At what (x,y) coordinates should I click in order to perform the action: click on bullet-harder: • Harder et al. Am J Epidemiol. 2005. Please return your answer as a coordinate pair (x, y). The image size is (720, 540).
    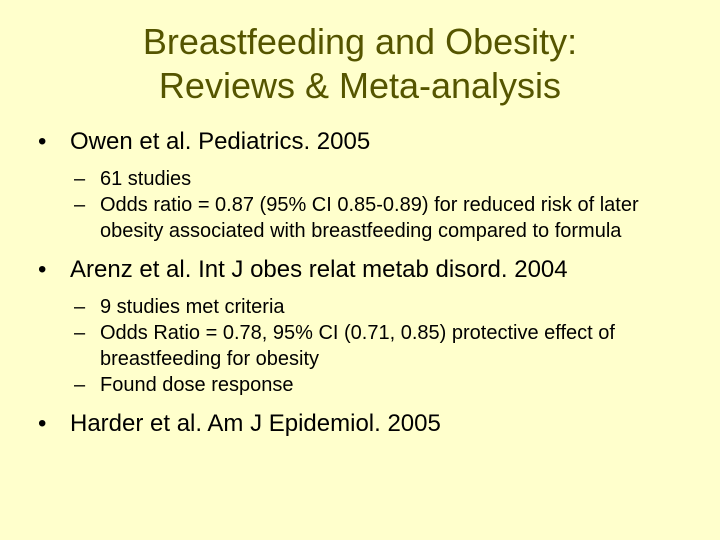
    Looking at the image, I should click on (366, 424).